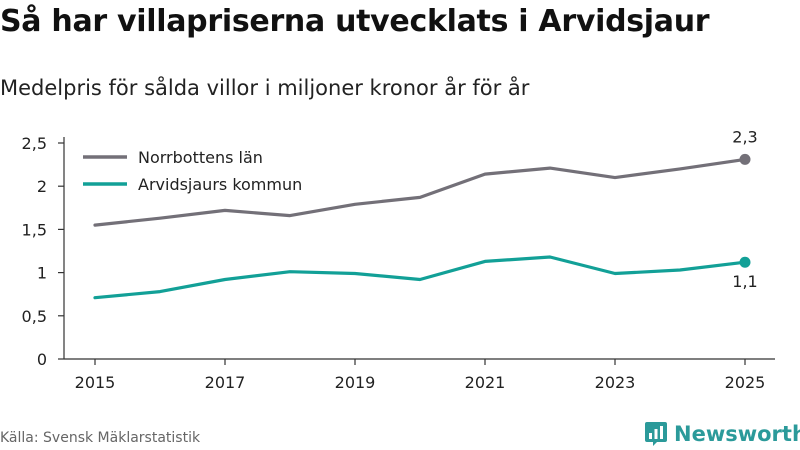 The width and height of the screenshot is (800, 450). I want to click on x-tick-label: 2021, so click(485, 382).